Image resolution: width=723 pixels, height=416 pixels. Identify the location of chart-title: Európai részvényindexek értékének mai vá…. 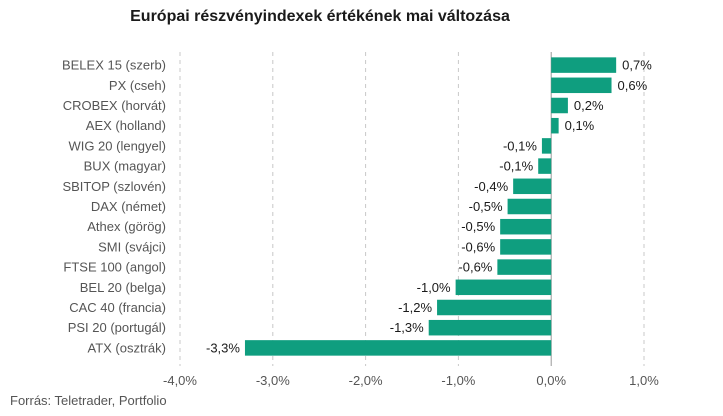
(320, 16).